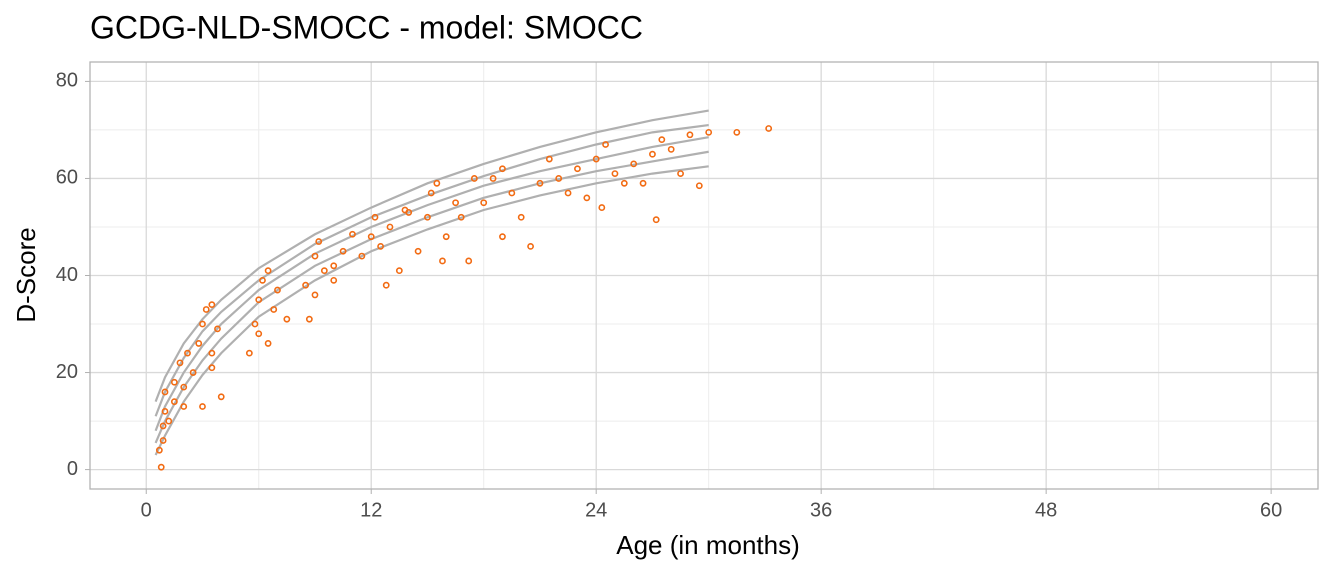  Describe the element at coordinates (708, 545) in the screenshot. I see `x-axis-label: Age (in months)` at that location.